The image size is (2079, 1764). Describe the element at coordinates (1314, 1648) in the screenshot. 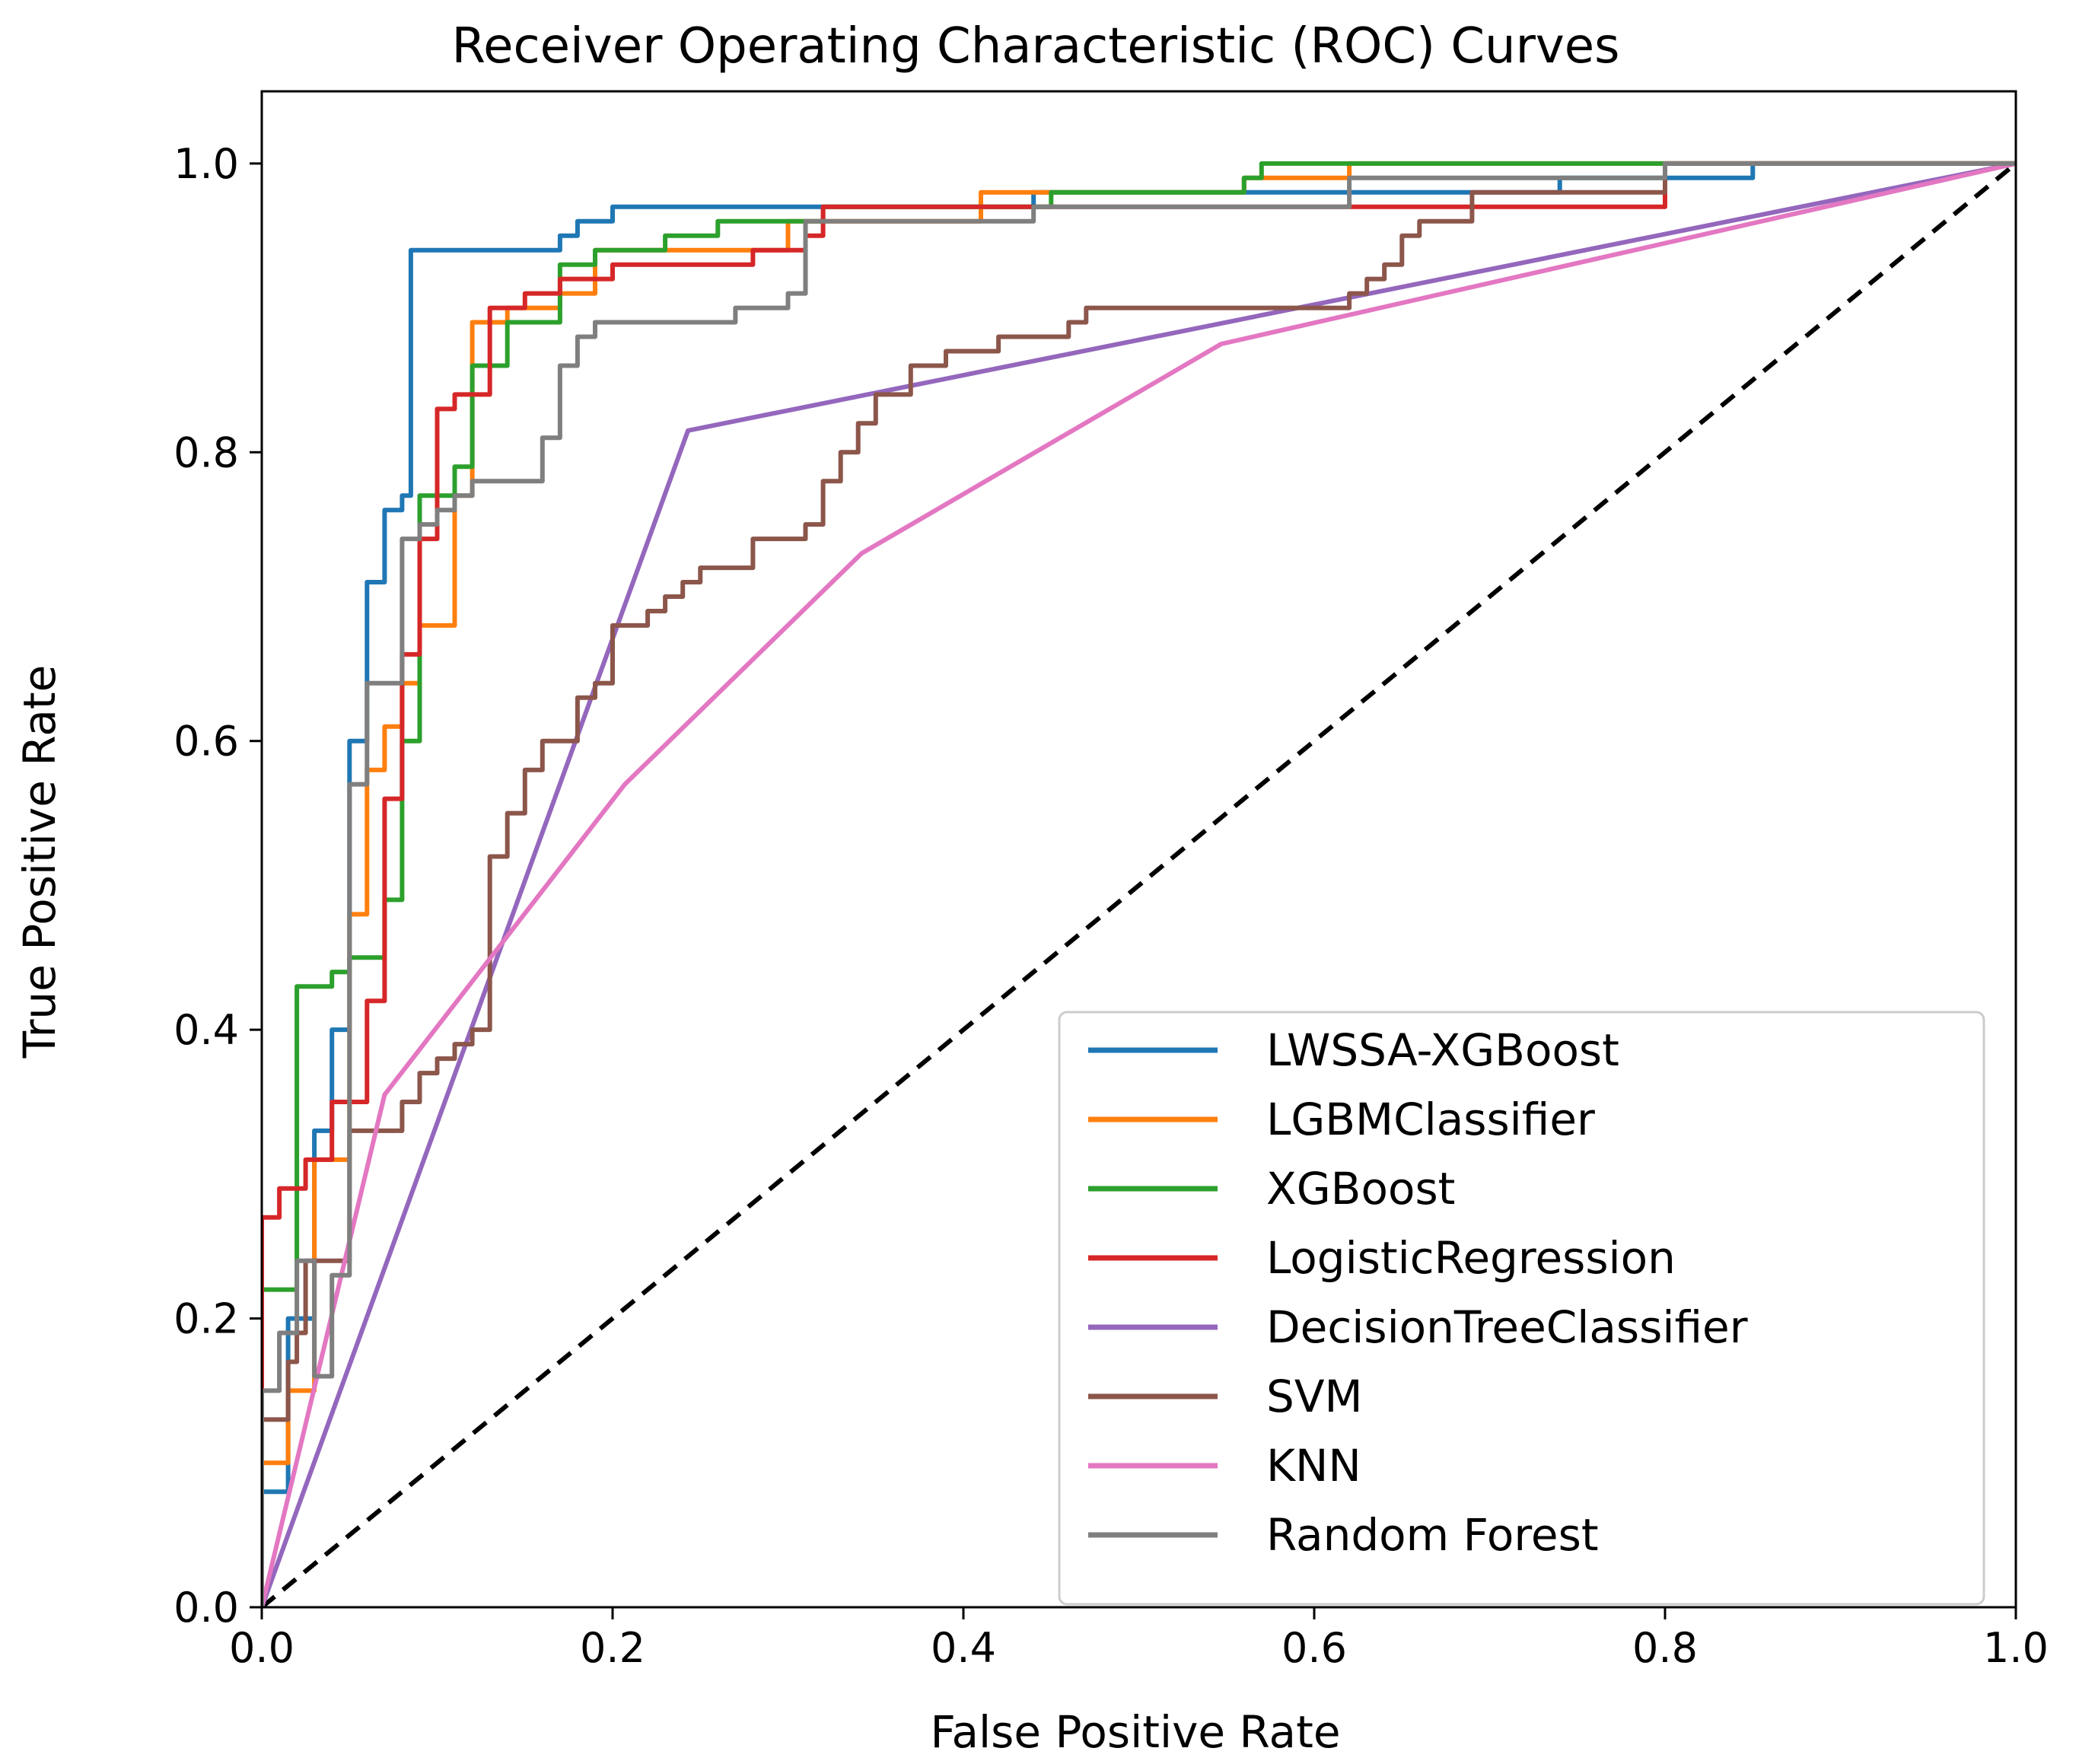

I see `x-tick-label: 0.6` at that location.